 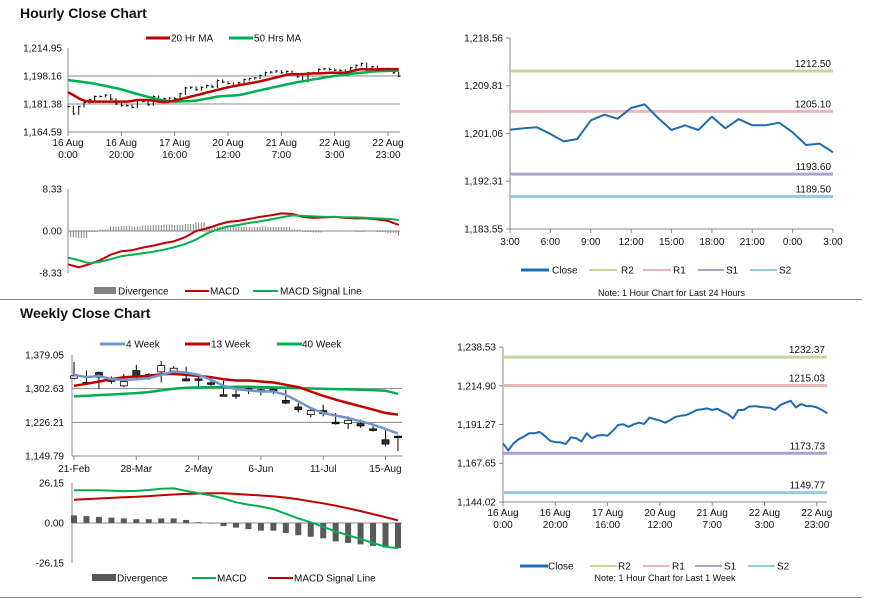 What do you see at coordinates (323, 469) in the screenshot?
I see `x-tick-label: 11-Jul` at bounding box center [323, 469].